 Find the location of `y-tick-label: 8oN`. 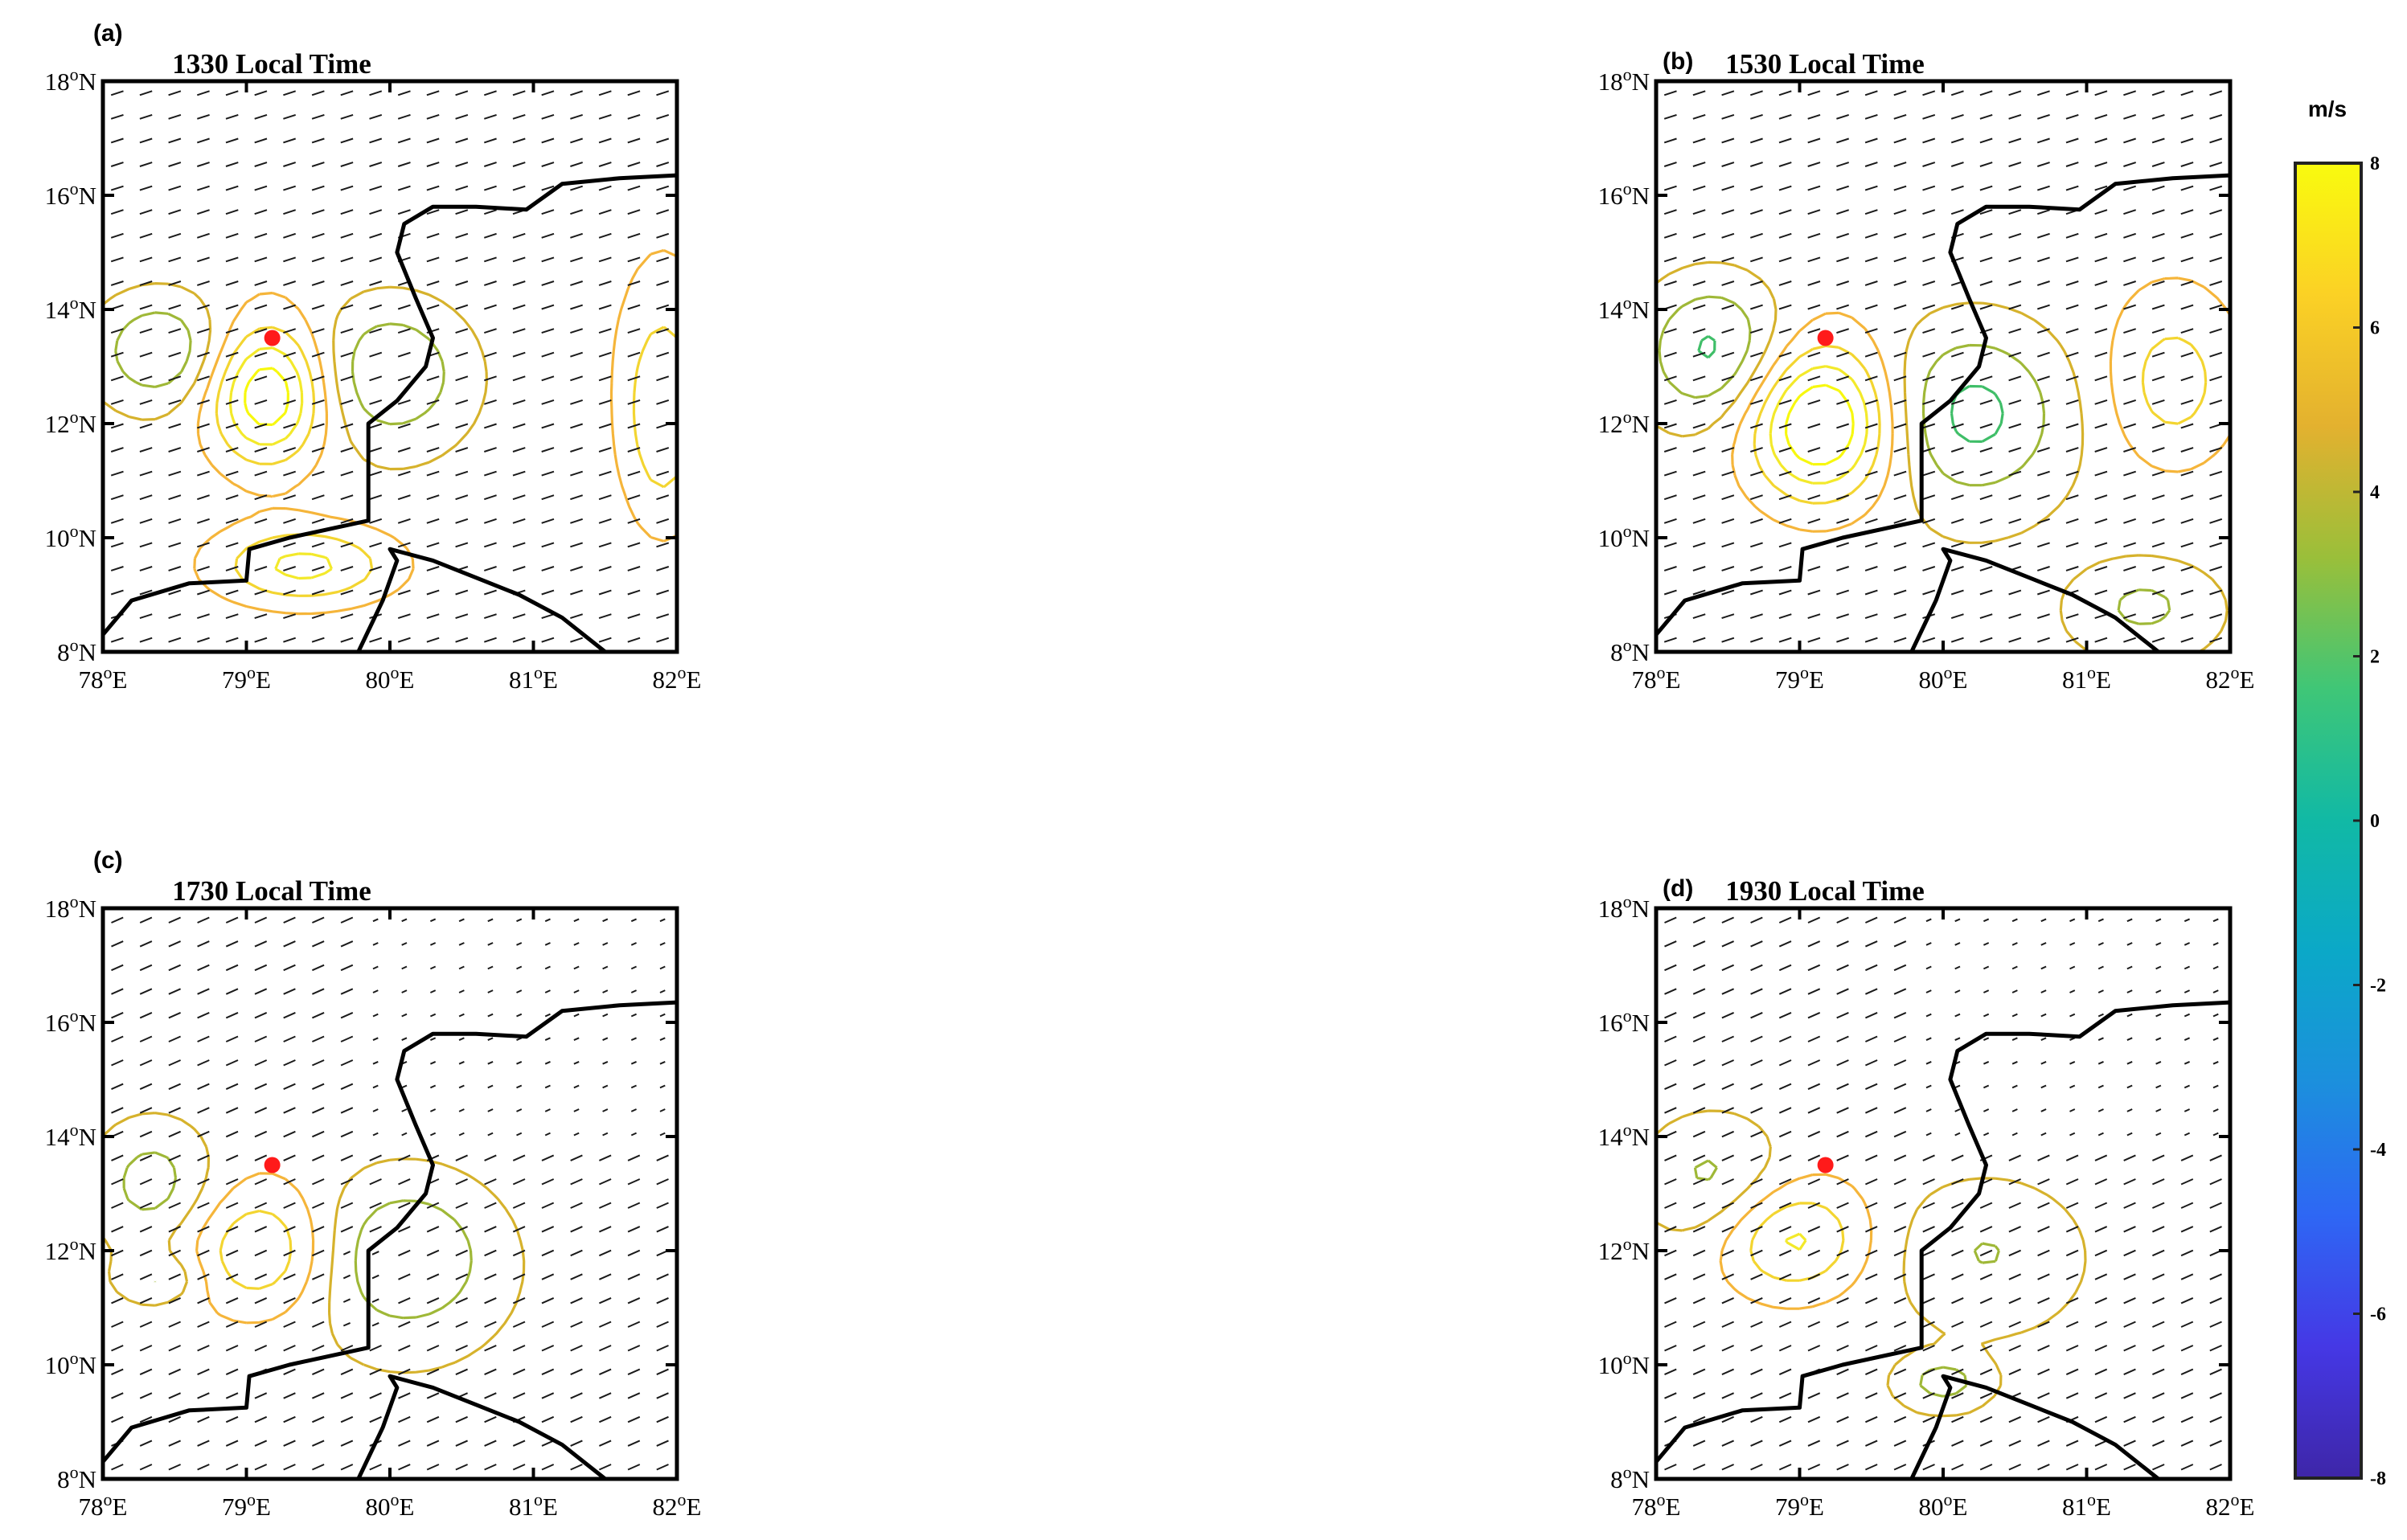

y-tick-label: 8oN is located at coordinates (76, 651).